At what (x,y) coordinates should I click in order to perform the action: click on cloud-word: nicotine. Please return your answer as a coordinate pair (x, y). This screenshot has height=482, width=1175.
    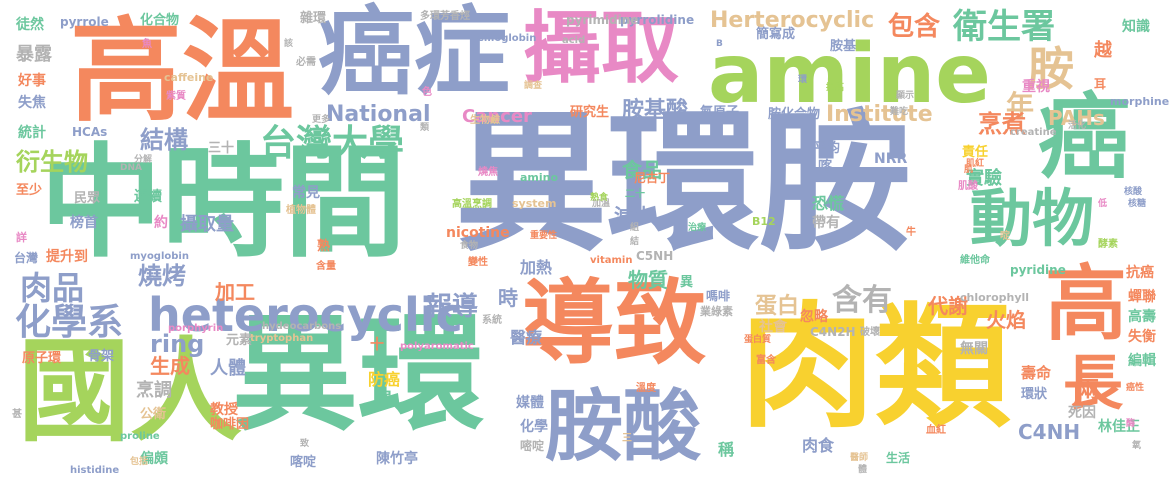
    Looking at the image, I should click on (478, 233).